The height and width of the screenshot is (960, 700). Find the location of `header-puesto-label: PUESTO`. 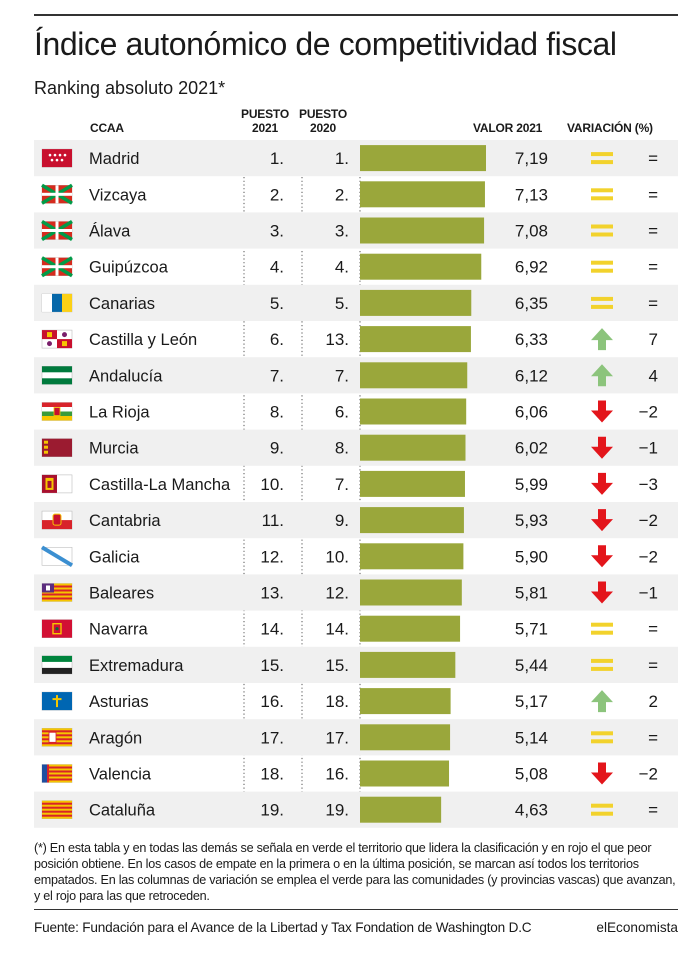

header-puesto-label: PUESTO is located at coordinates (323, 114).